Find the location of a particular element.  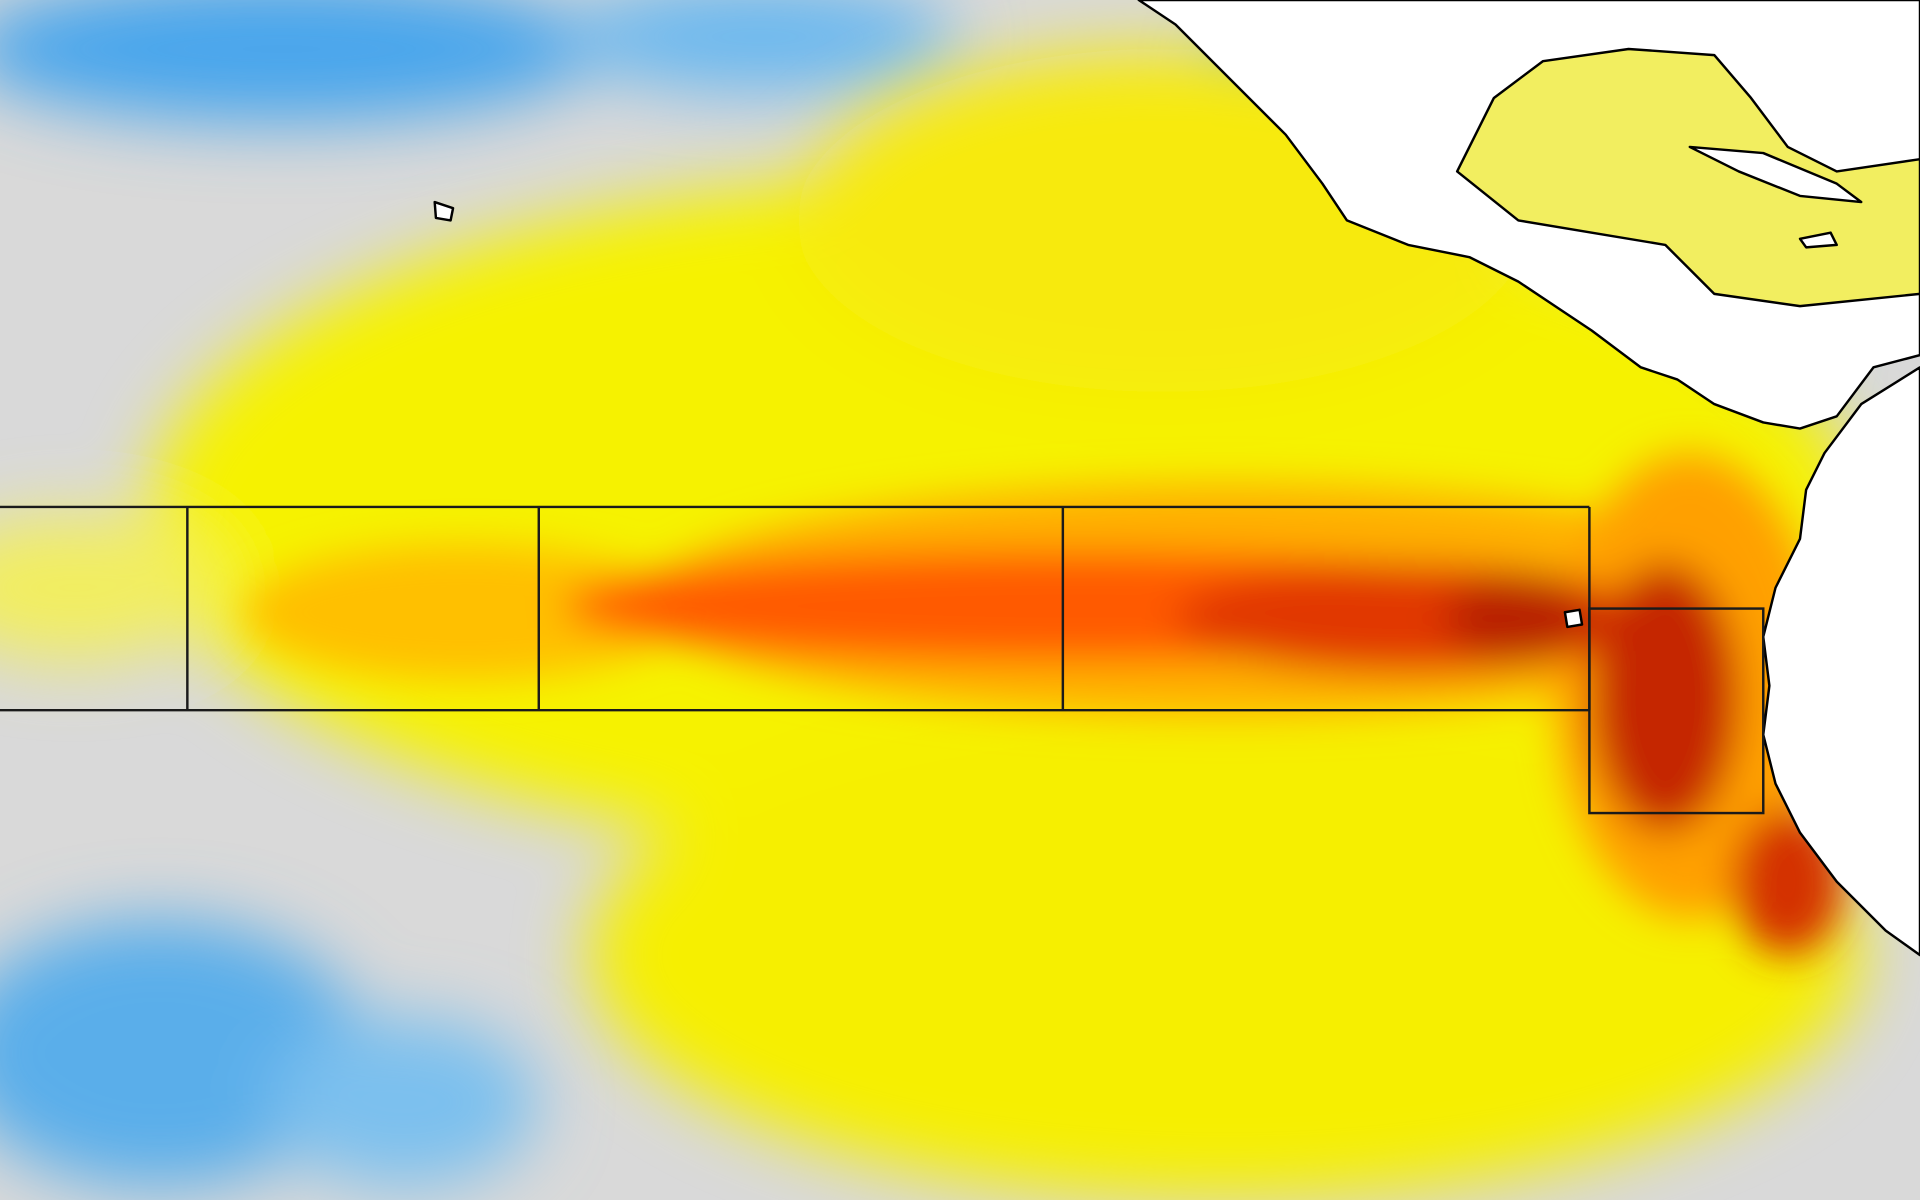

cuba is located at coordinates (1775, 174).